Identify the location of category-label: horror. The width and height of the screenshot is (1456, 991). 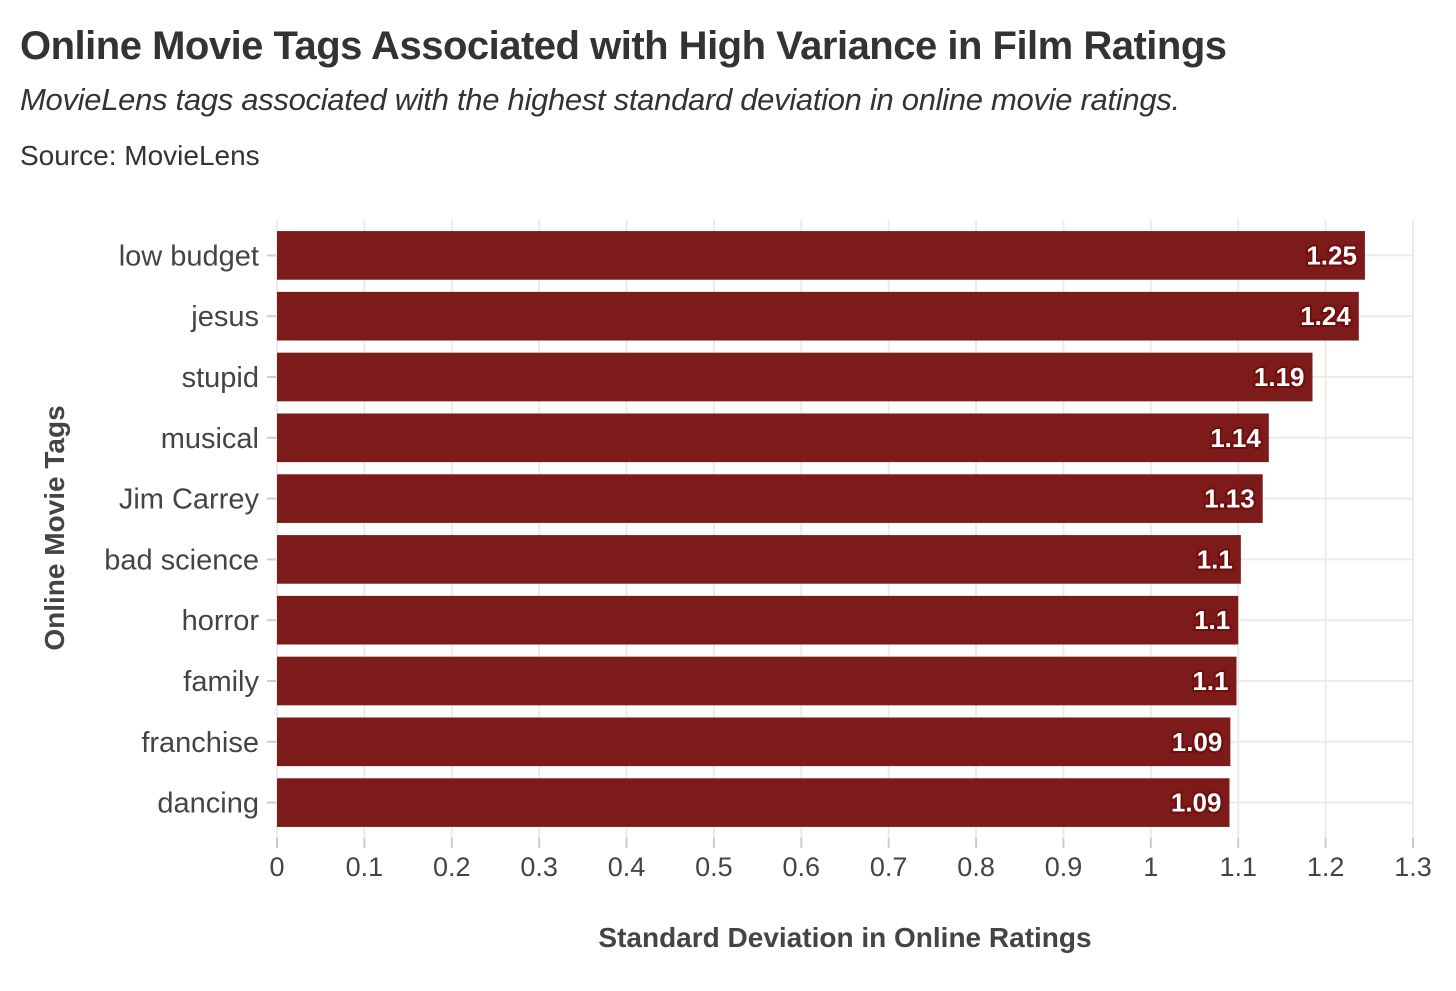
(221, 621).